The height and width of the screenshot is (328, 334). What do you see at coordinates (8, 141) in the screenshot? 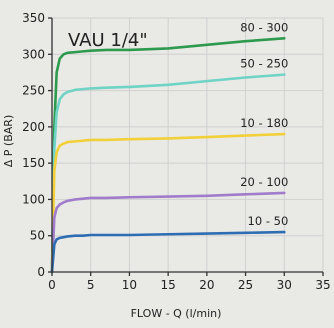
I see `y-axis-title: Δ P (BAR)` at bounding box center [8, 141].